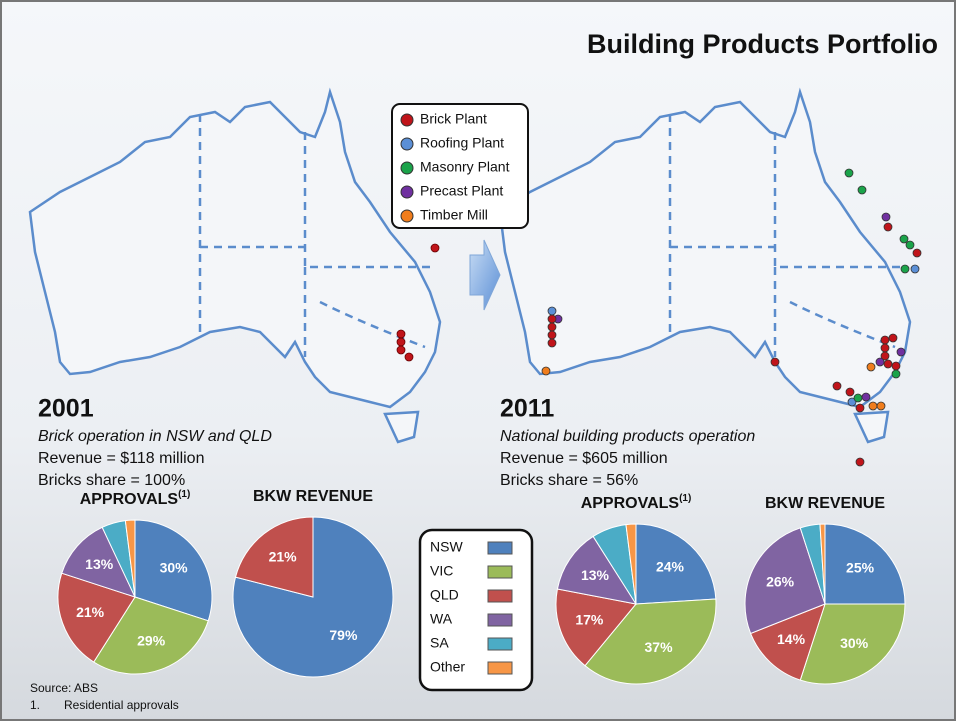 This screenshot has height=726, width=956. Describe the element at coordinates (66, 409) in the screenshot. I see `year: 2001` at that location.